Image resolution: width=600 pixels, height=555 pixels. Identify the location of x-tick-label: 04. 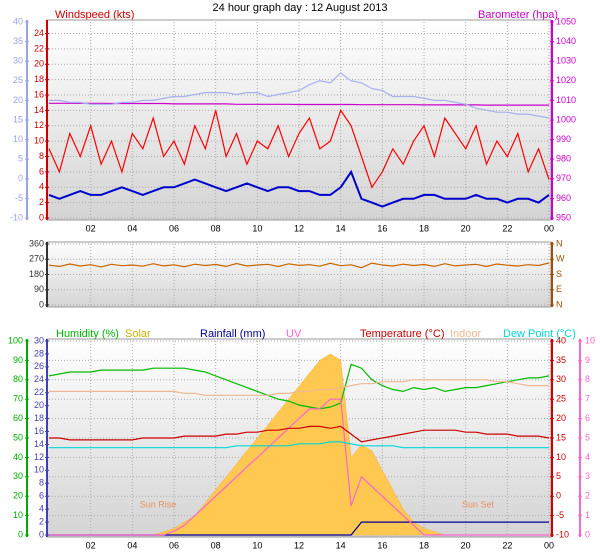
(132, 545).